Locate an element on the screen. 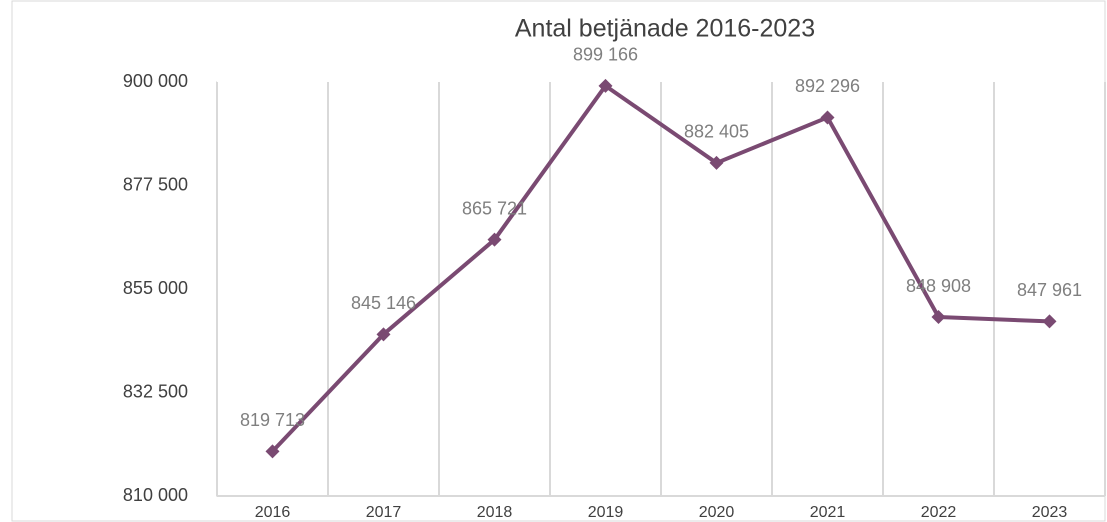 Image resolution: width=1107 pixels, height=522 pixels. x-tick-label: 2021 is located at coordinates (828, 512).